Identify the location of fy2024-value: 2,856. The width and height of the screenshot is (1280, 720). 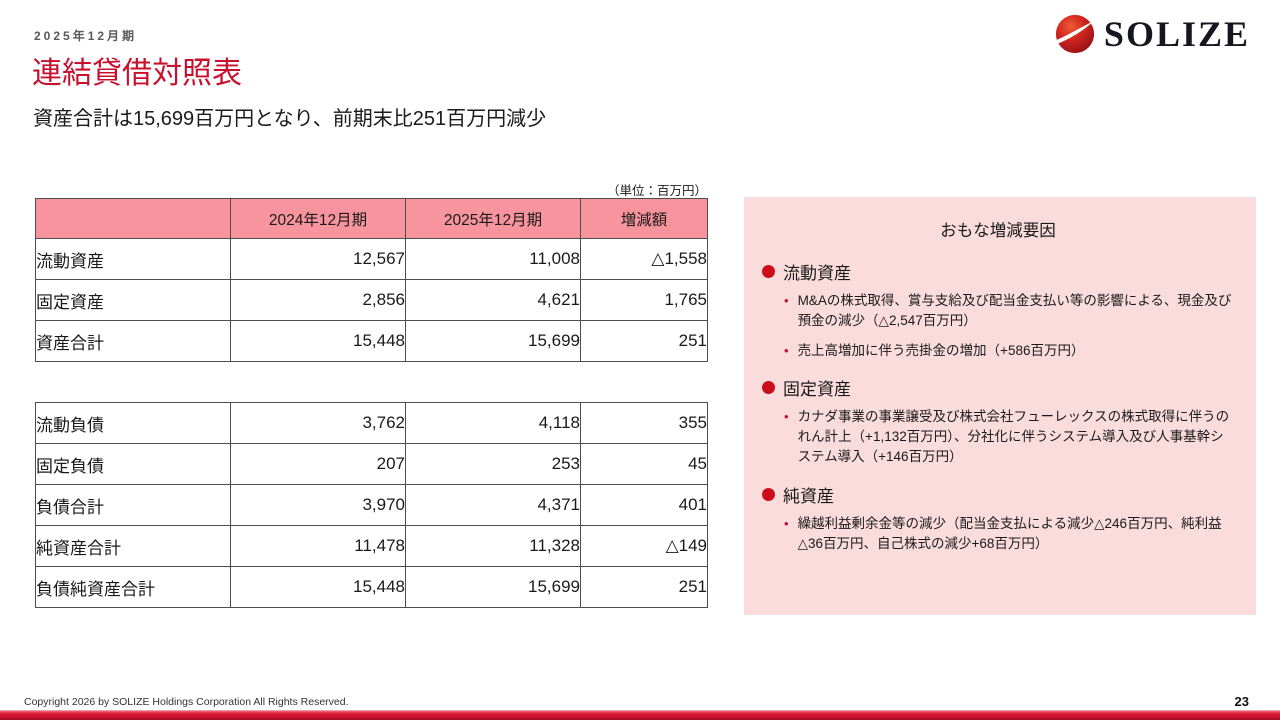
(318, 300).